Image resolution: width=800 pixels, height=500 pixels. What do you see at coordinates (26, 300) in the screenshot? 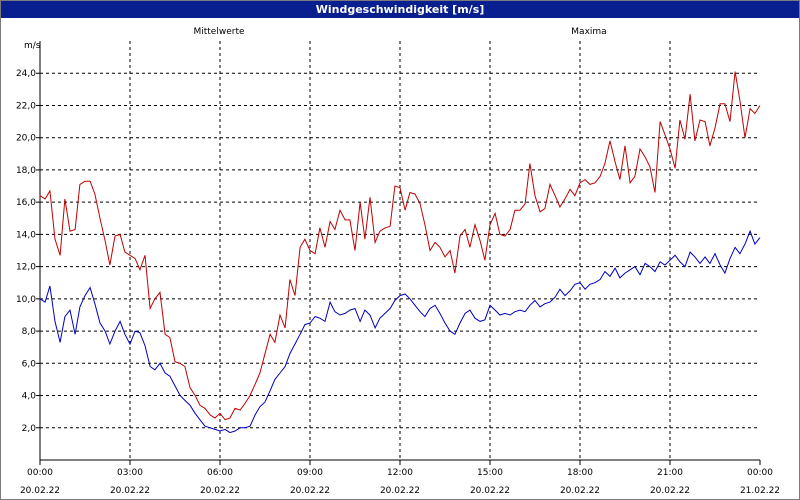
I see `y-tick-label: 10,0` at bounding box center [26, 300].